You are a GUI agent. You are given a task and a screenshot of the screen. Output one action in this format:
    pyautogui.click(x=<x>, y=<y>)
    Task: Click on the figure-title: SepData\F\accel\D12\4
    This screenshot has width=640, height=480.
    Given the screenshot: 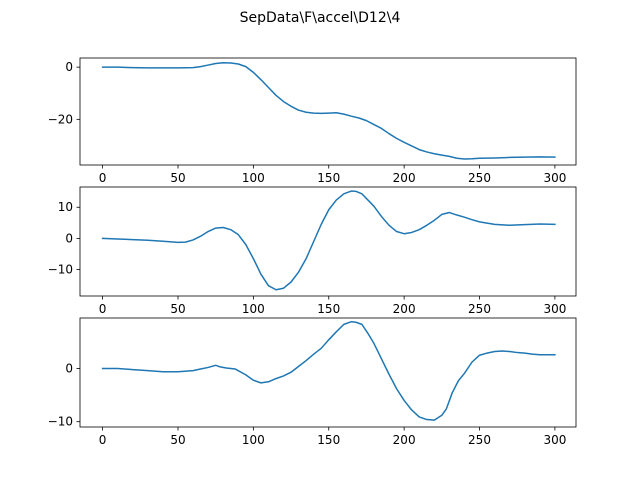 What is the action you would take?
    pyautogui.click(x=320, y=18)
    